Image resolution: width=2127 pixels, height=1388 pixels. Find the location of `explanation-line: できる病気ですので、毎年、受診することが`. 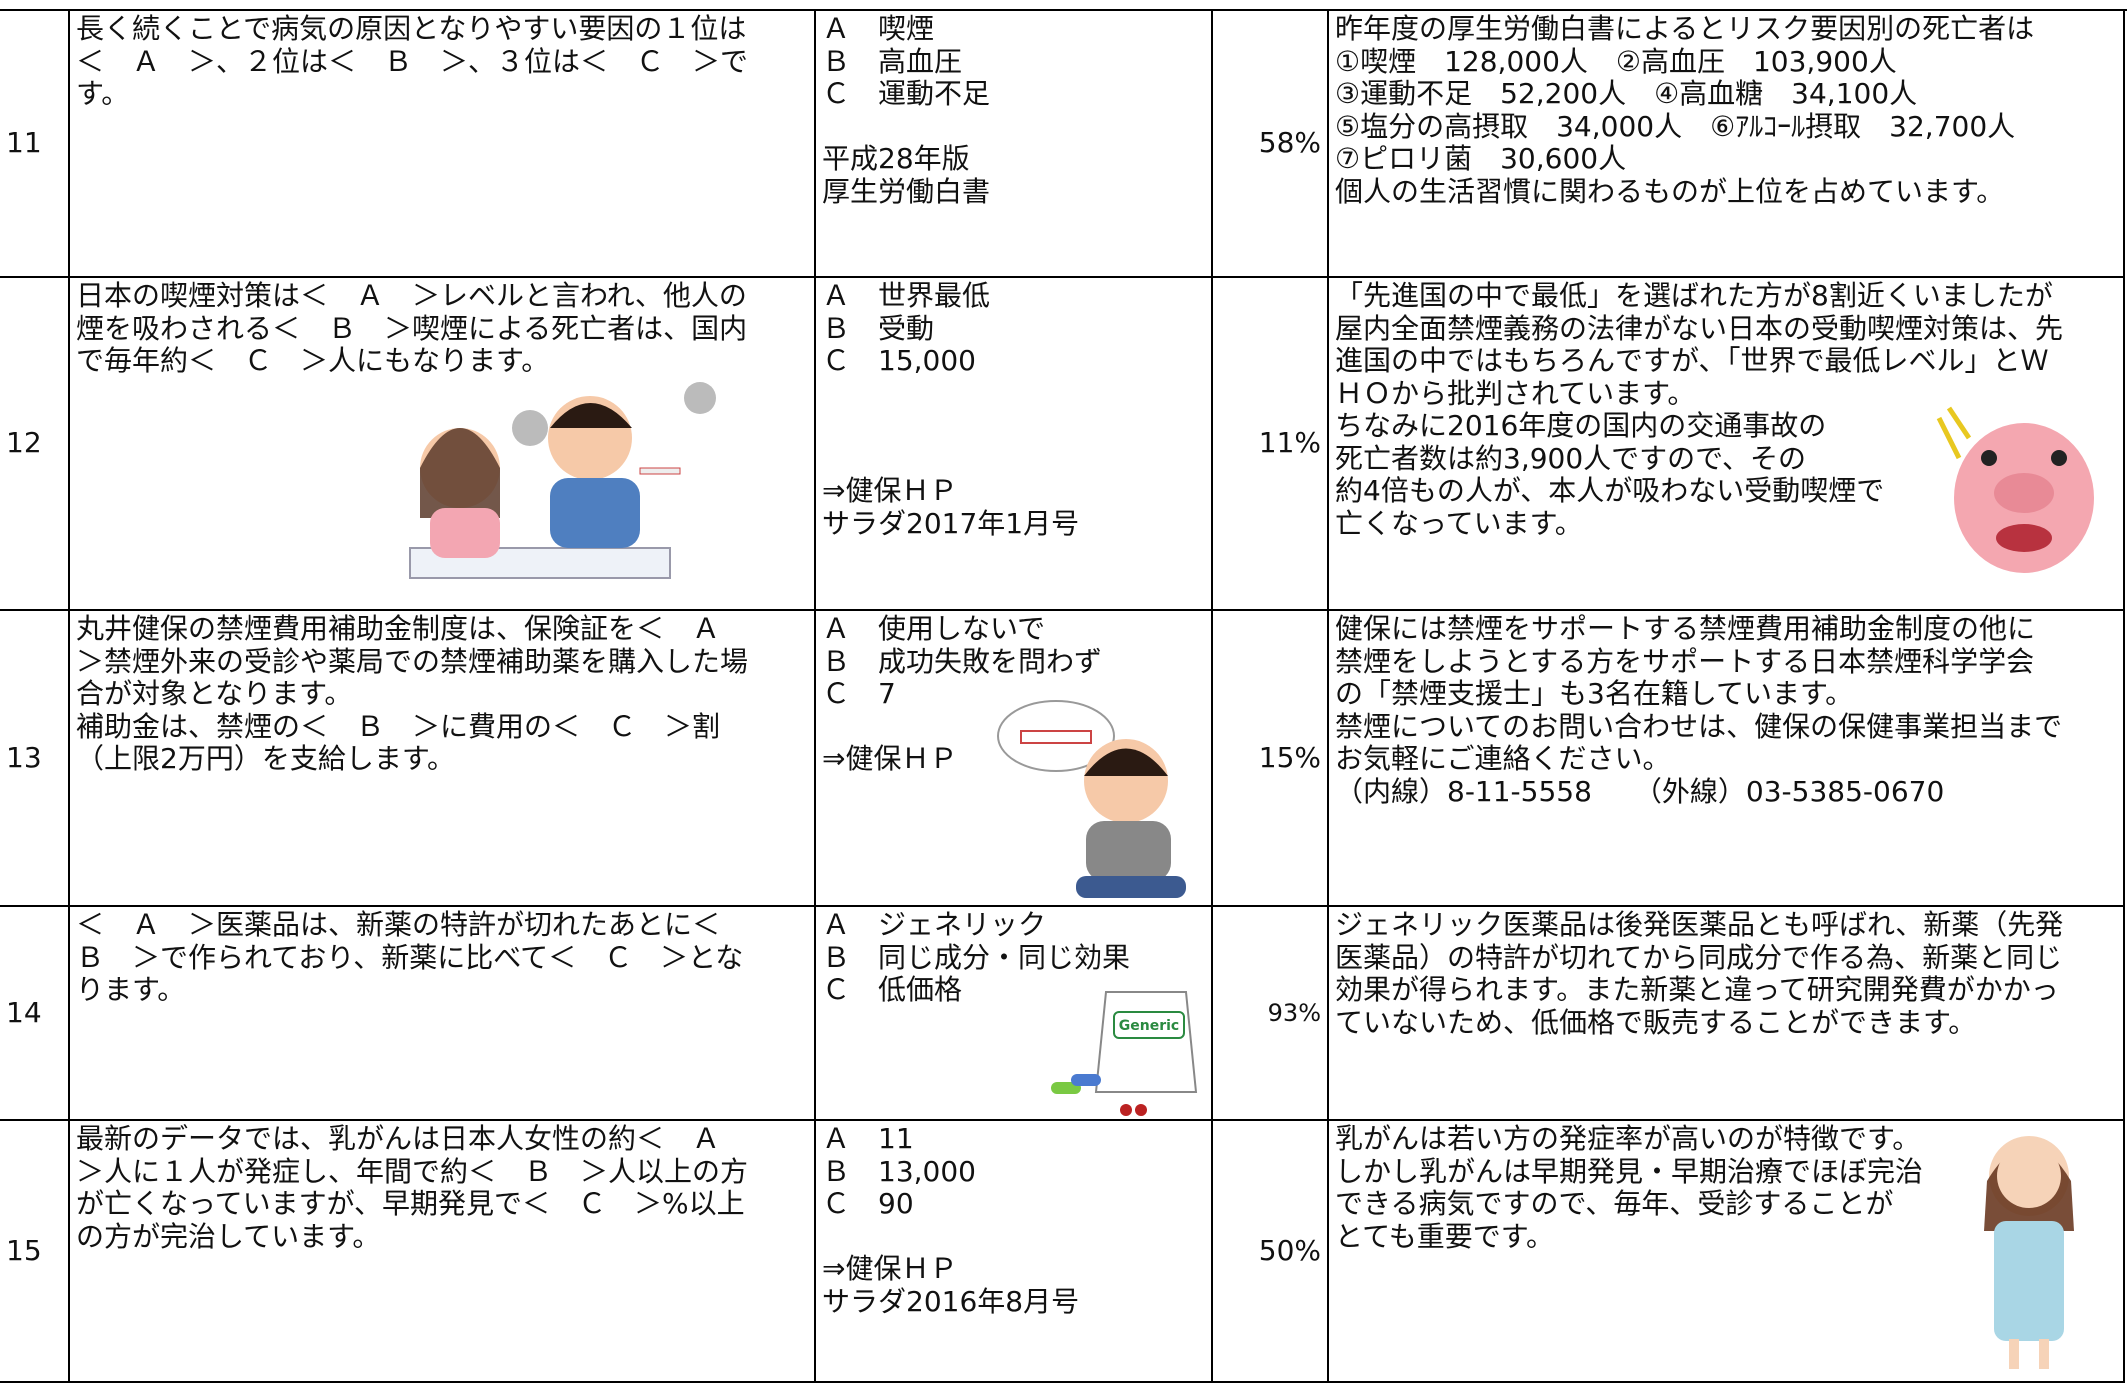

explanation-line: できる病気ですので、毎年、受診することが is located at coordinates (1614, 1203).